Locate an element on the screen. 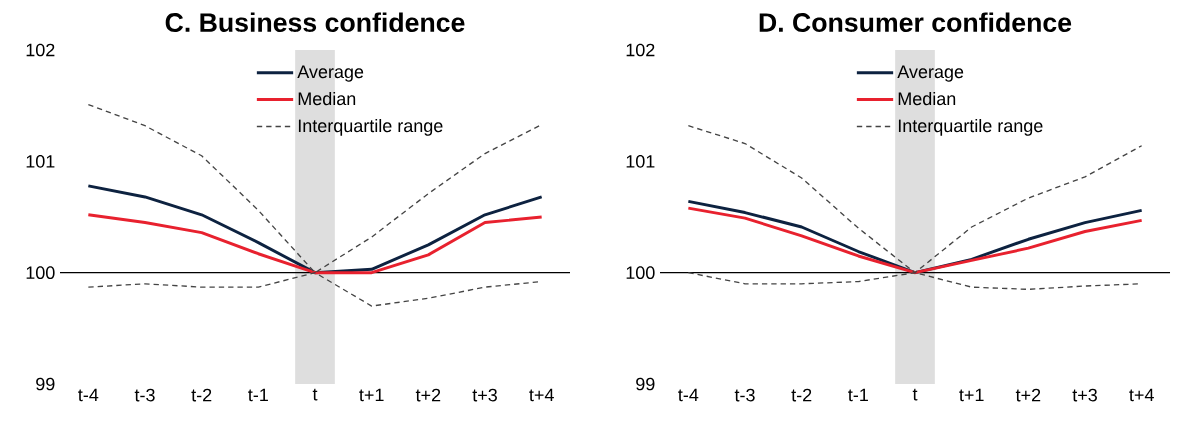 This screenshot has width=1196, height=423. chart-title: D. Consumer confidence is located at coordinates (915, 22).